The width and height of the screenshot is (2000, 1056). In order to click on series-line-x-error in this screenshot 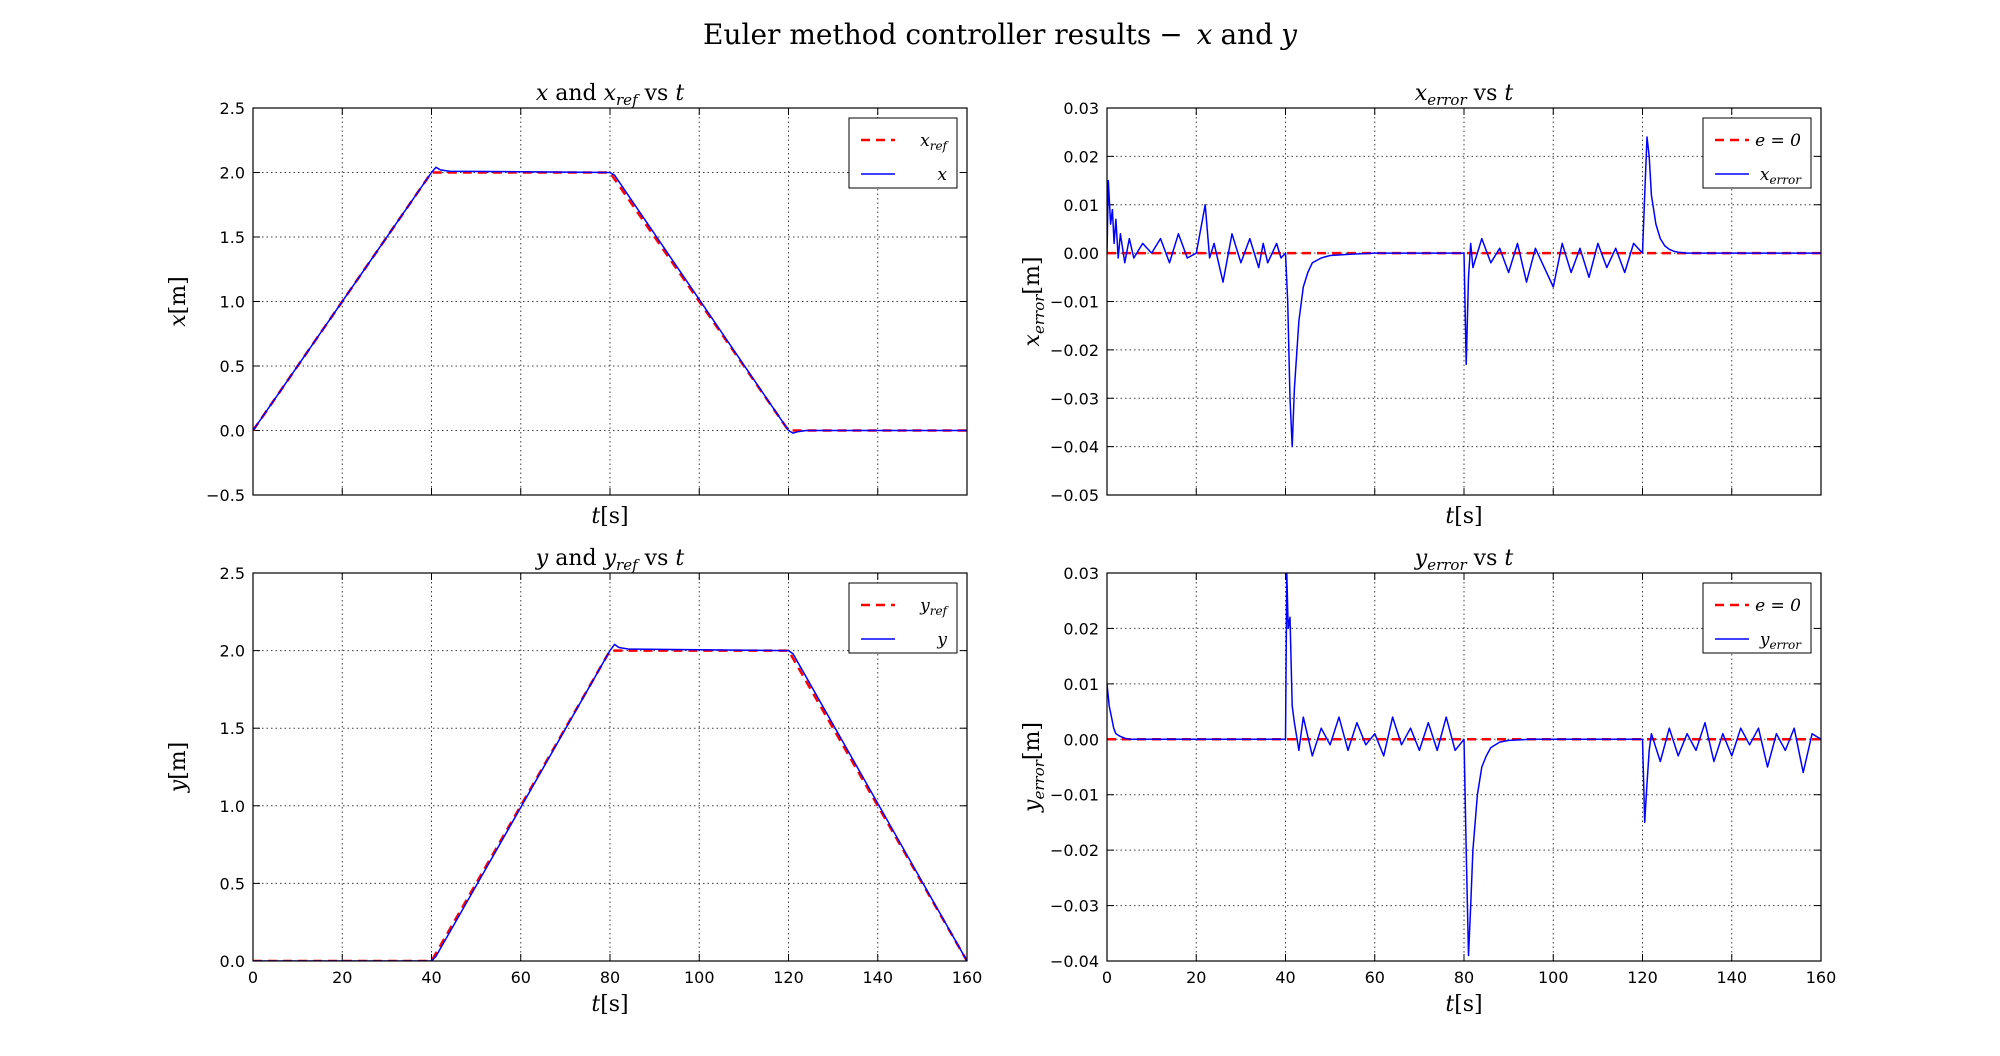, I will do `click(1464, 292)`.